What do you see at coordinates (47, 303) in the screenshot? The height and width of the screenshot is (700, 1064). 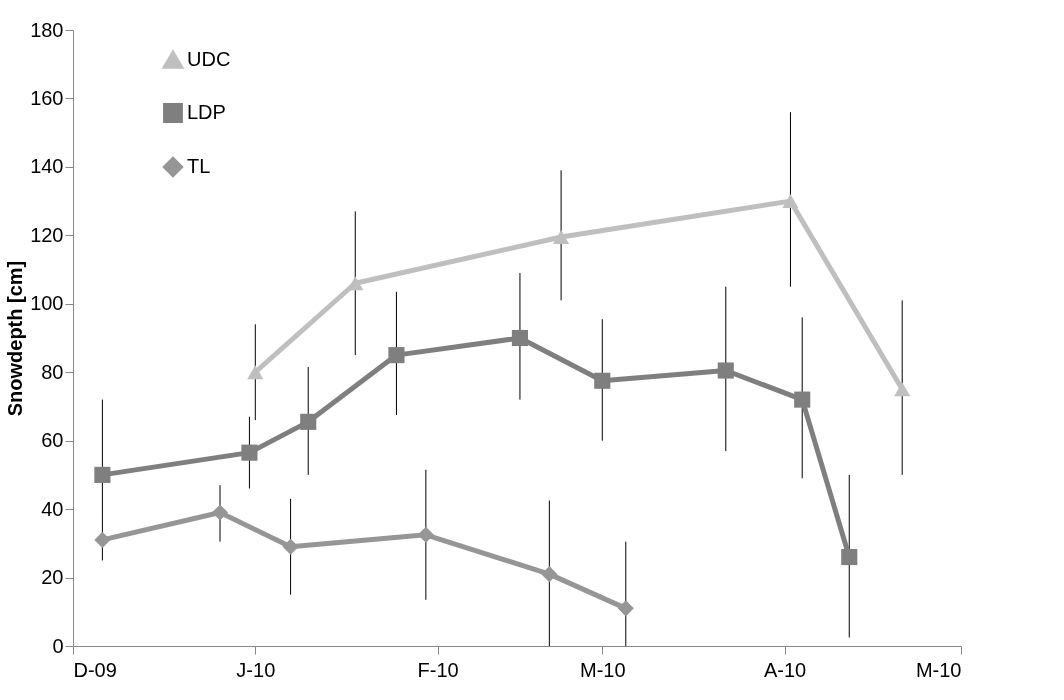 I see `y-tick-label: 100` at bounding box center [47, 303].